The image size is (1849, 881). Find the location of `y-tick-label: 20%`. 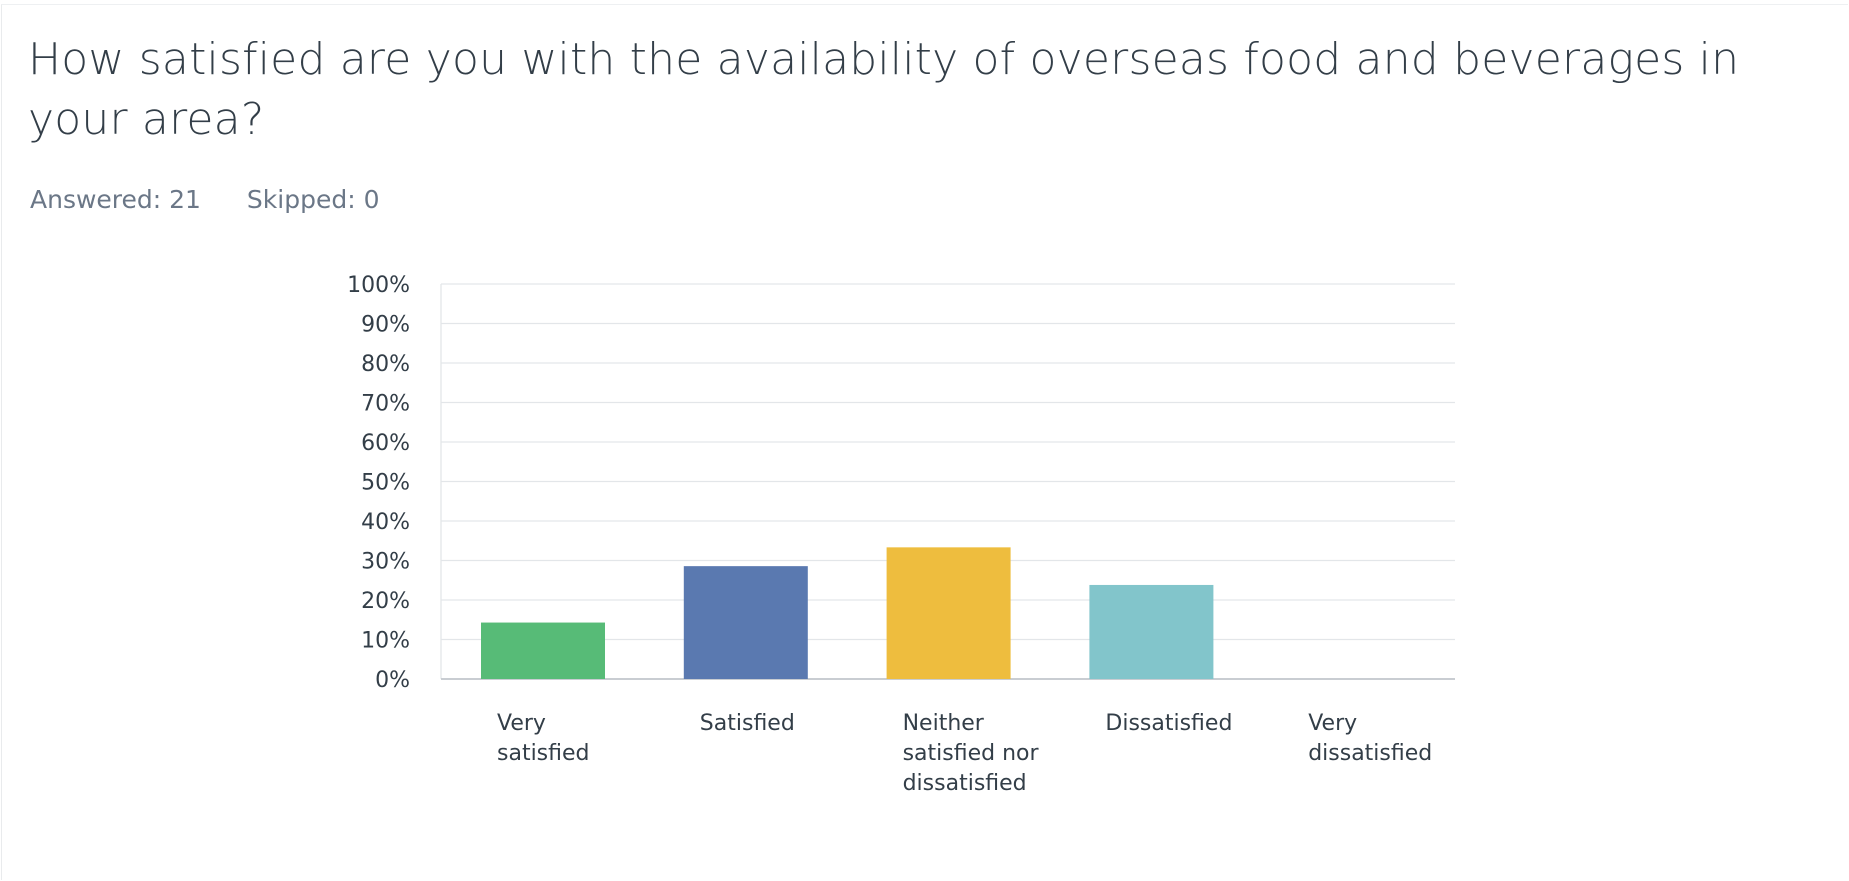

y-tick-label: 20% is located at coordinates (385, 601).